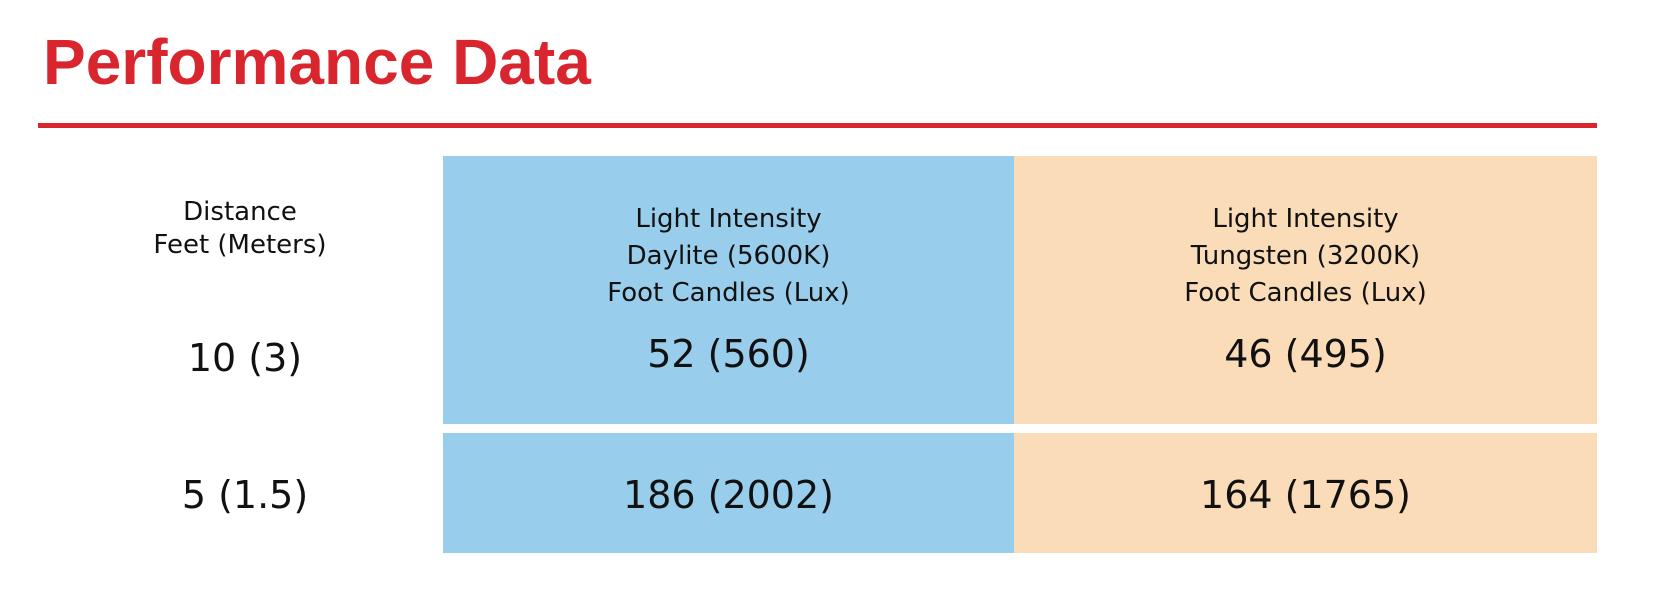  I want to click on tungsten-value: 46 (495), so click(1305, 354).